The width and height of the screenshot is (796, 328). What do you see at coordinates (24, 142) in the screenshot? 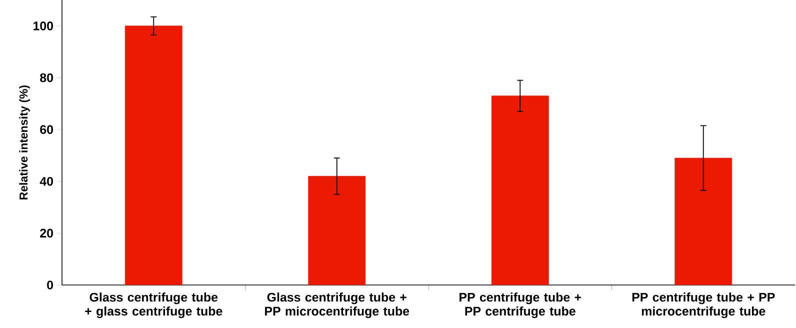
I see `y-axis-title: Relative intensity (%)` at bounding box center [24, 142].